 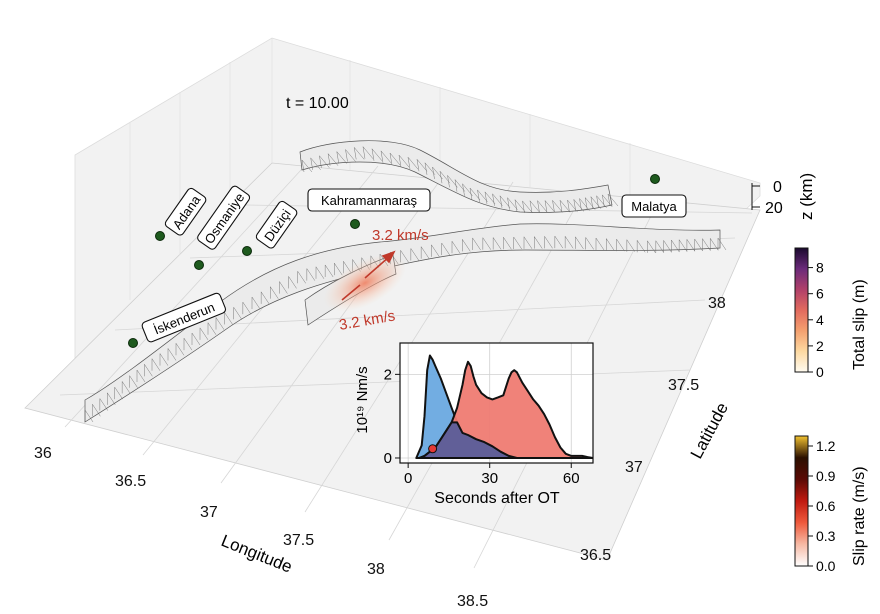 I want to click on city-label-malatya: Malatya, so click(x=654, y=206).